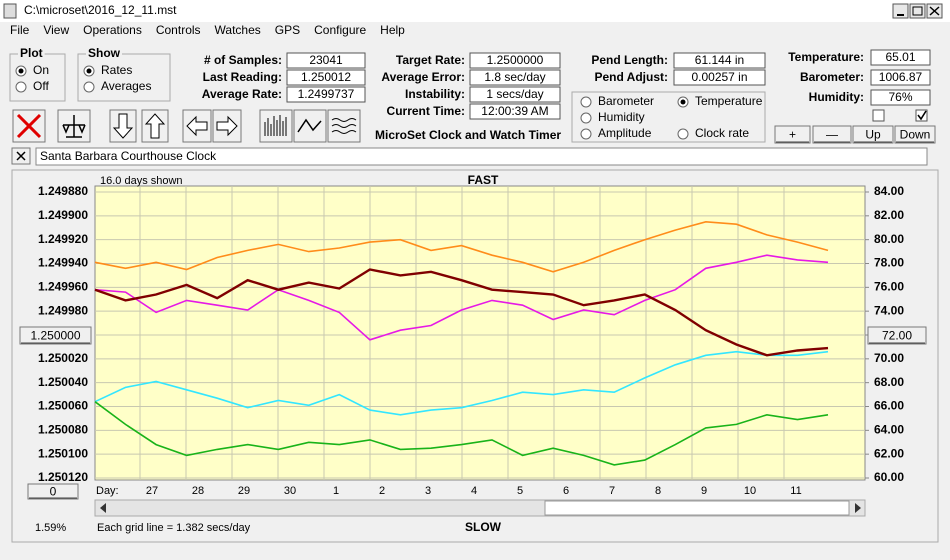 The image size is (950, 560). Describe the element at coordinates (21, 71) in the screenshot. I see `radio-dot` at that location.